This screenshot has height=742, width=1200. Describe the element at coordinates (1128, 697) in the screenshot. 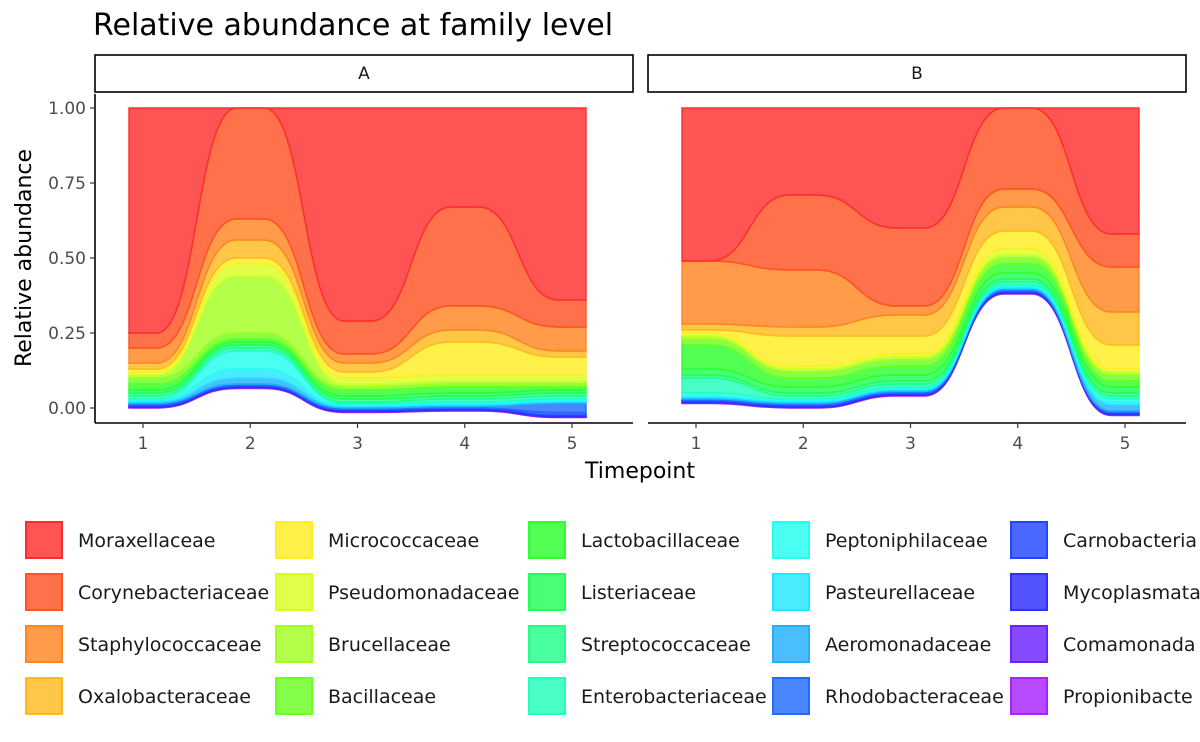

I see `legend-label: Propionibacte` at that location.